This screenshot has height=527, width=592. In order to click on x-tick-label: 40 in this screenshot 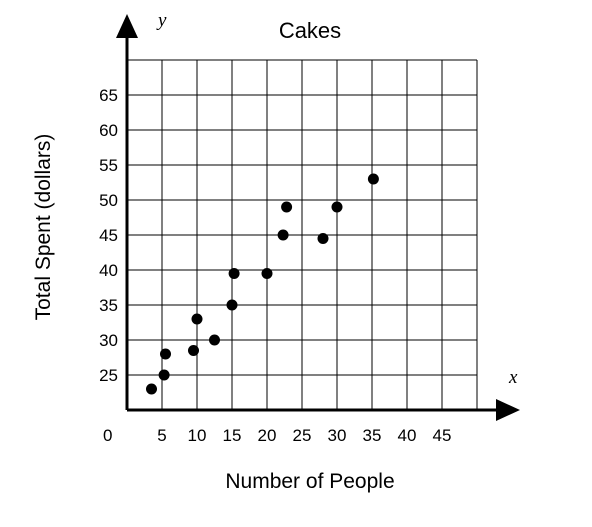, I will do `click(407, 435)`.